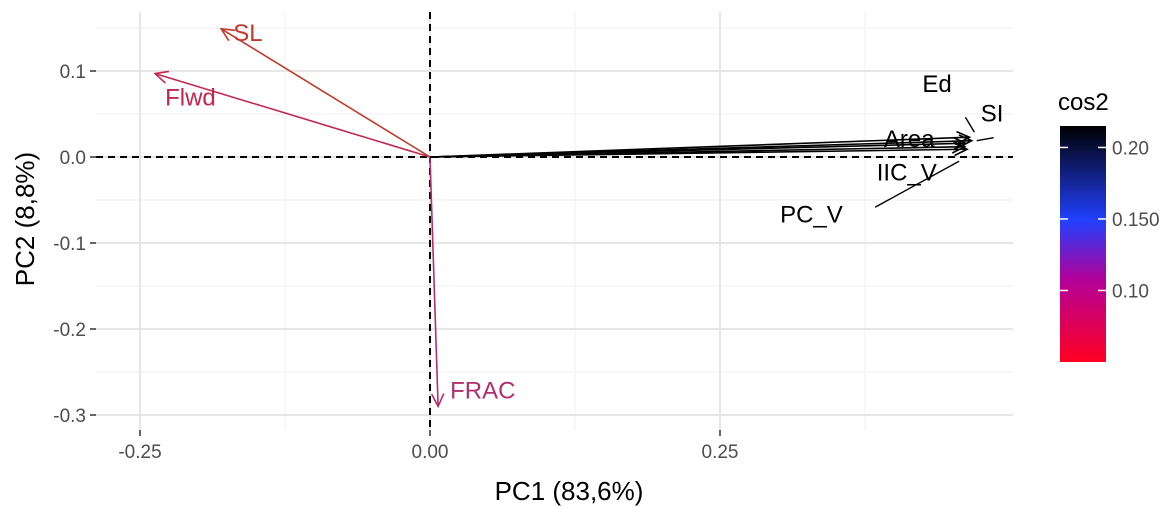  I want to click on label-sl: SL, so click(247, 33).